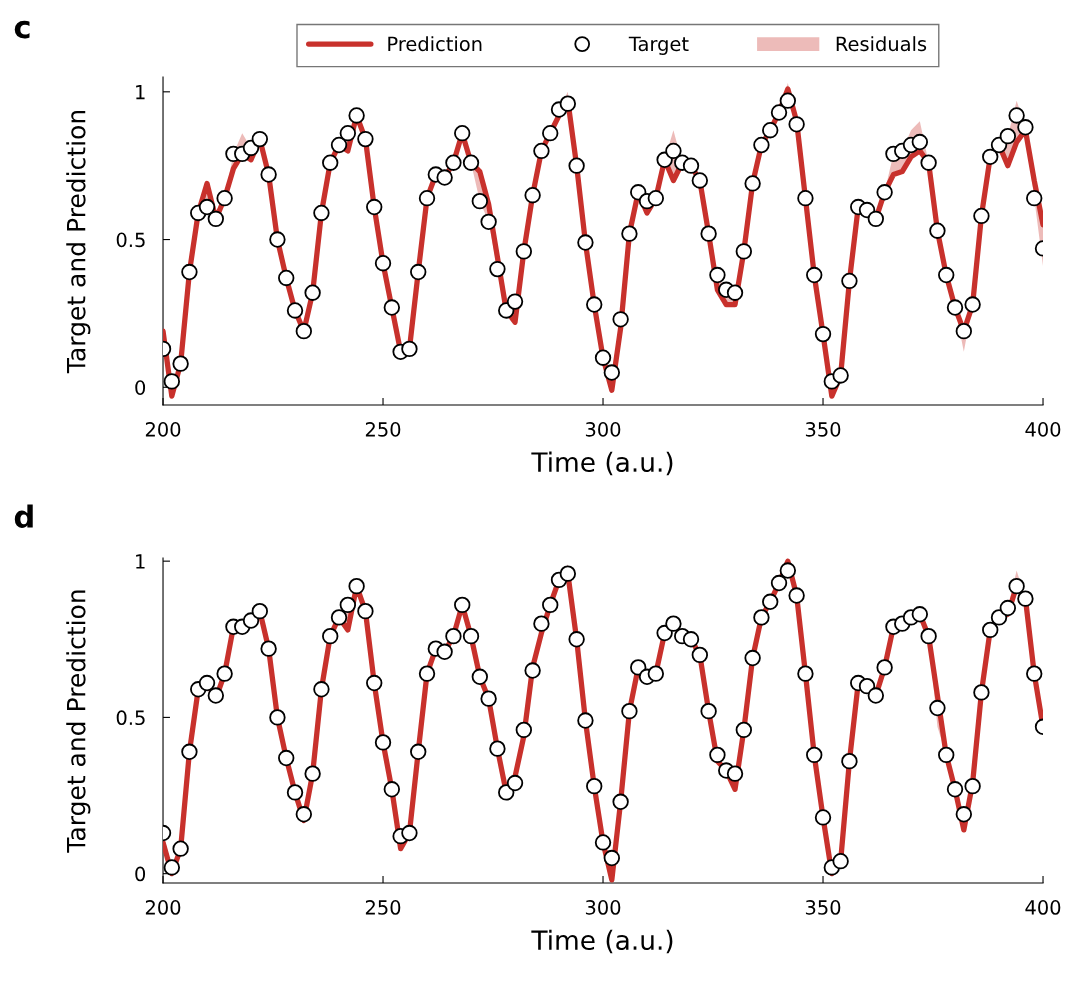 This screenshot has width=1069, height=984. I want to click on legend-label: Prediction, so click(435, 44).